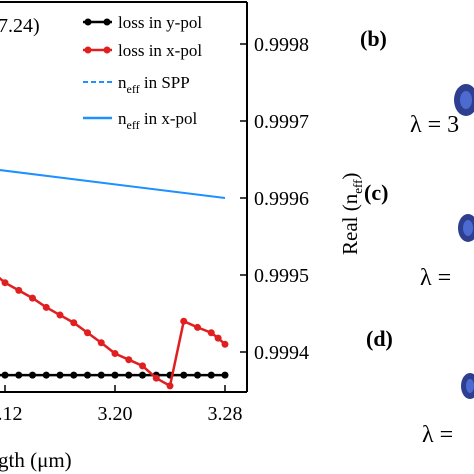 The width and height of the screenshot is (474, 474). I want to click on x-axis-label: gth (μm), so click(36, 460).